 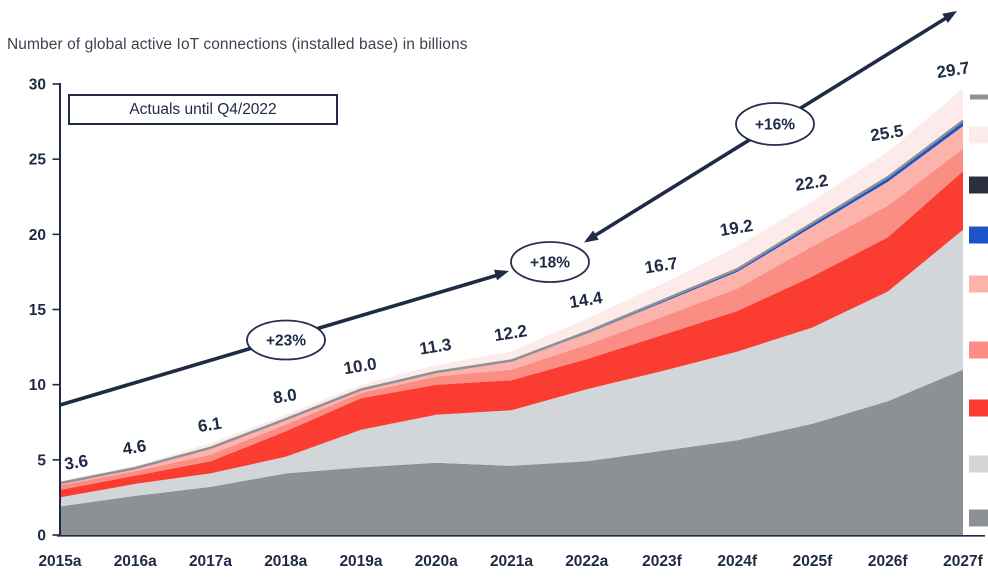 I want to click on growth-percent-label: +23%, so click(x=286, y=341).